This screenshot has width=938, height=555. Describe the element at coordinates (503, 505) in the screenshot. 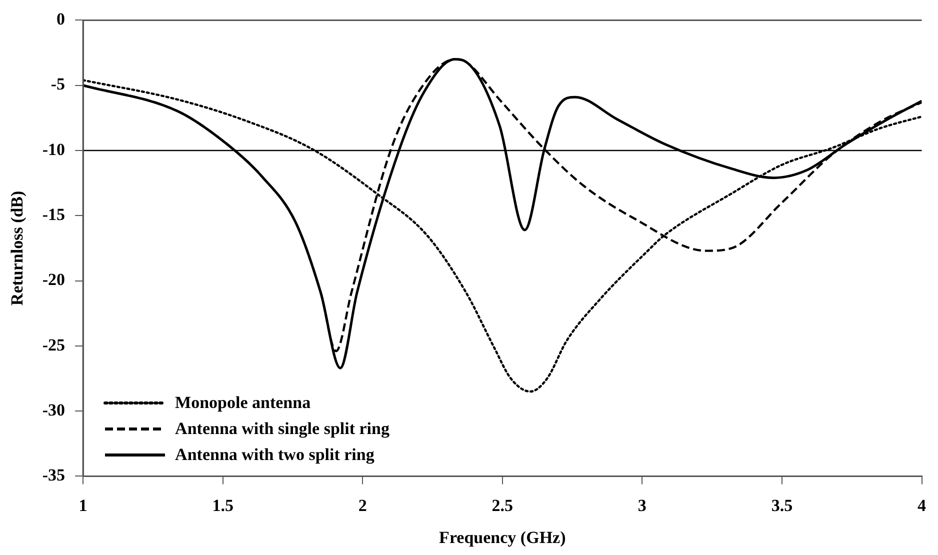

I see `x-tick-label: 2.5` at that location.